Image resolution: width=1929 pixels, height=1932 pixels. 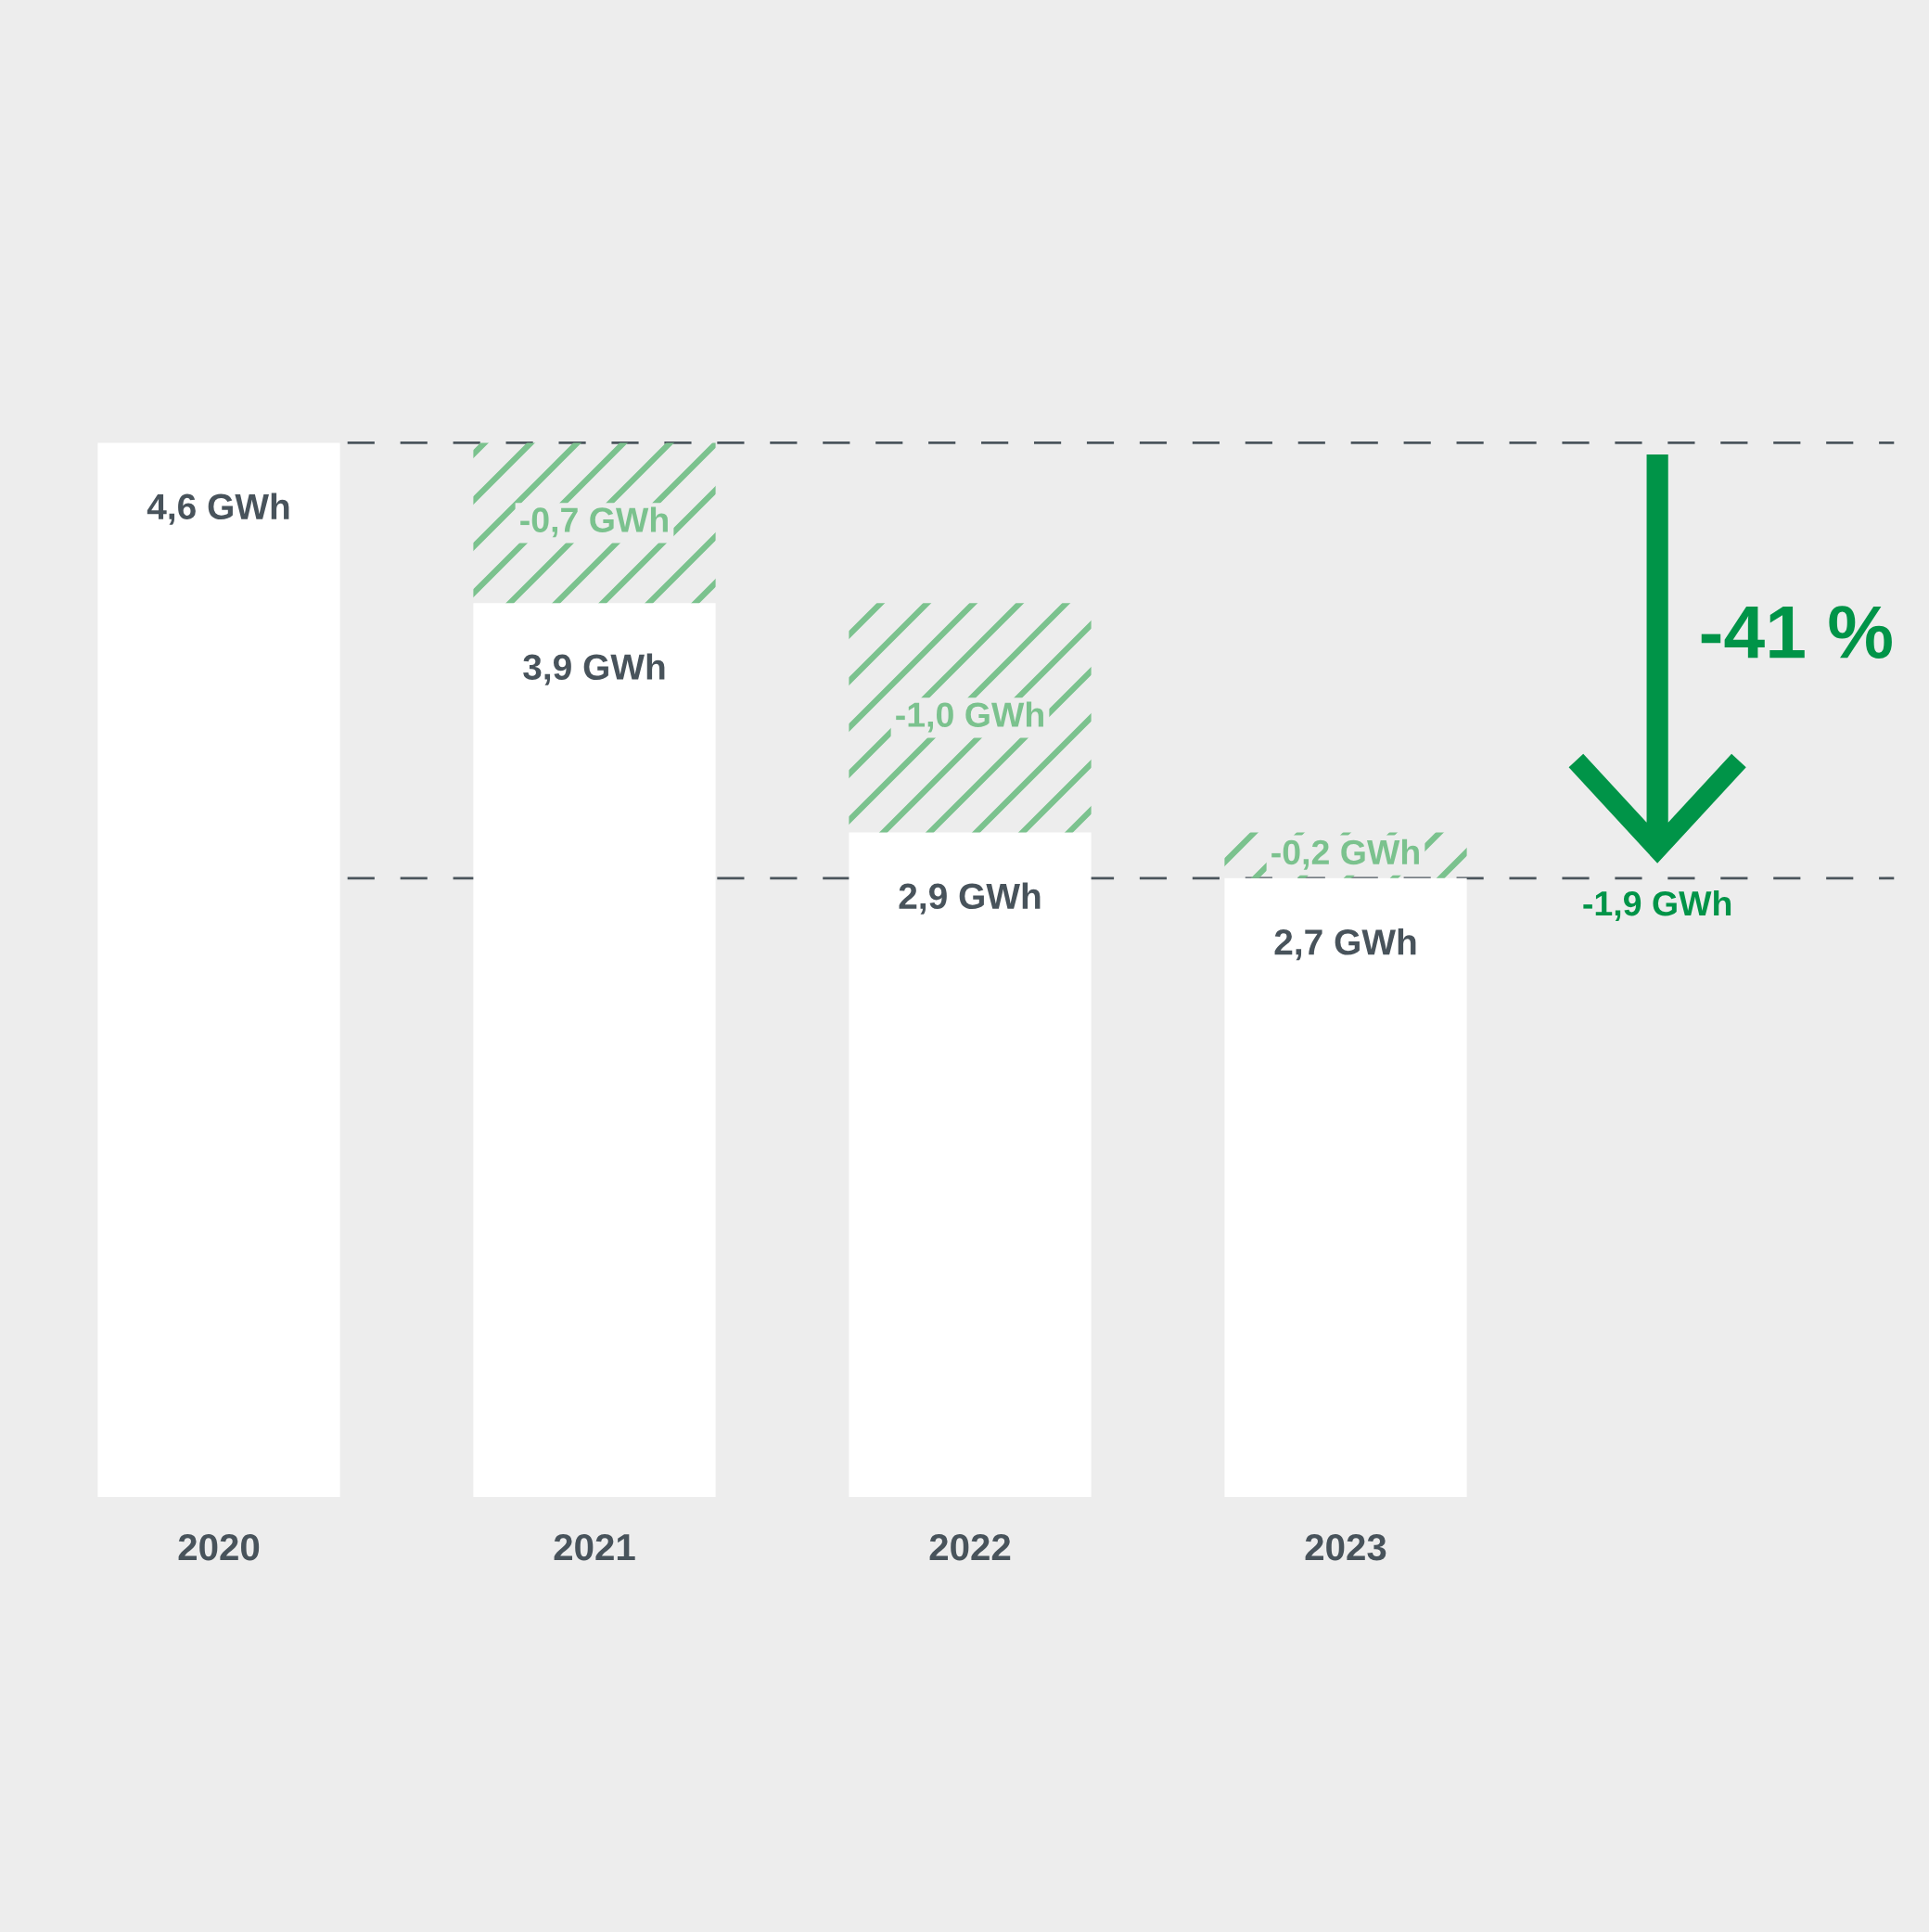 What do you see at coordinates (970, 1547) in the screenshot?
I see `x-tick-label: 2022` at bounding box center [970, 1547].